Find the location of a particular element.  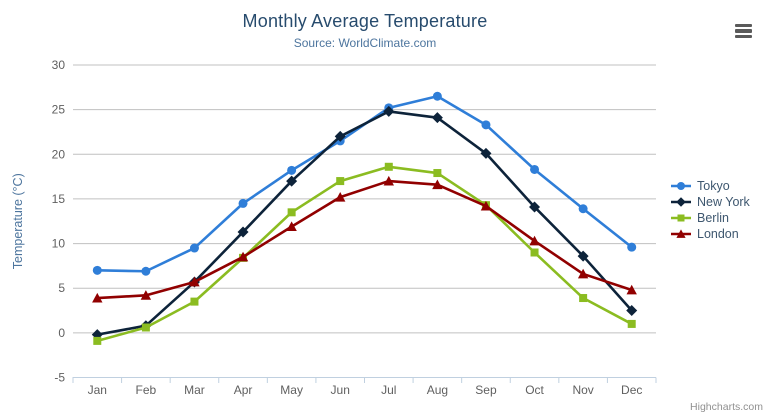

x-axis-label: Dec is located at coordinates (631, 390).